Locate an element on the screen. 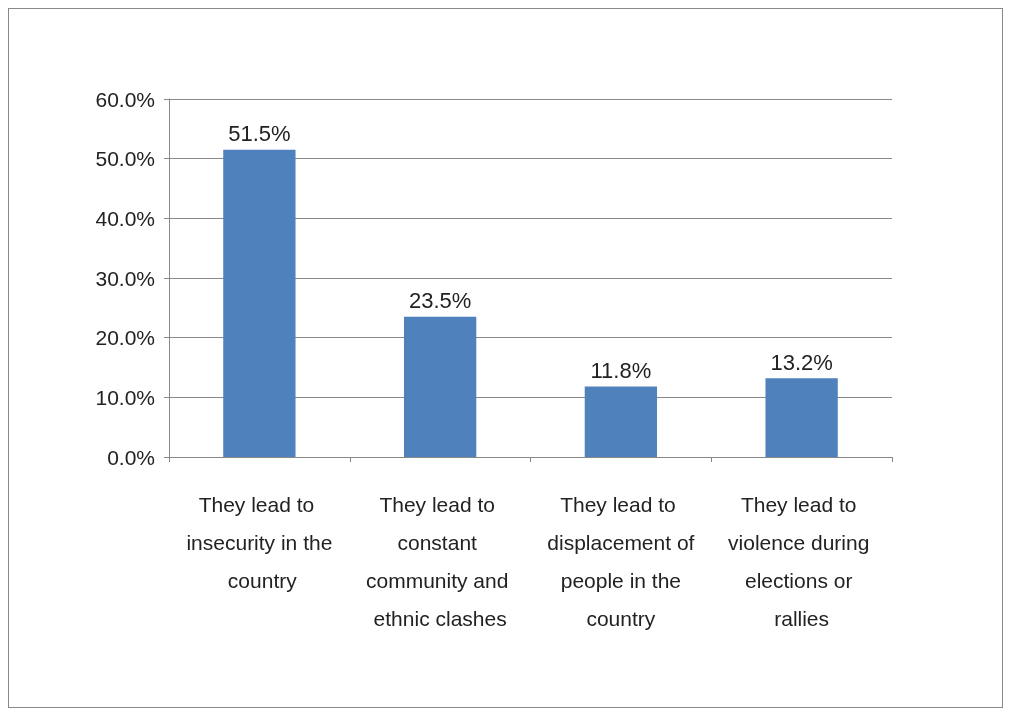 This screenshot has height=717, width=1013. x-tick-label: They lead to displacement of people in the country is located at coordinates (621, 561).